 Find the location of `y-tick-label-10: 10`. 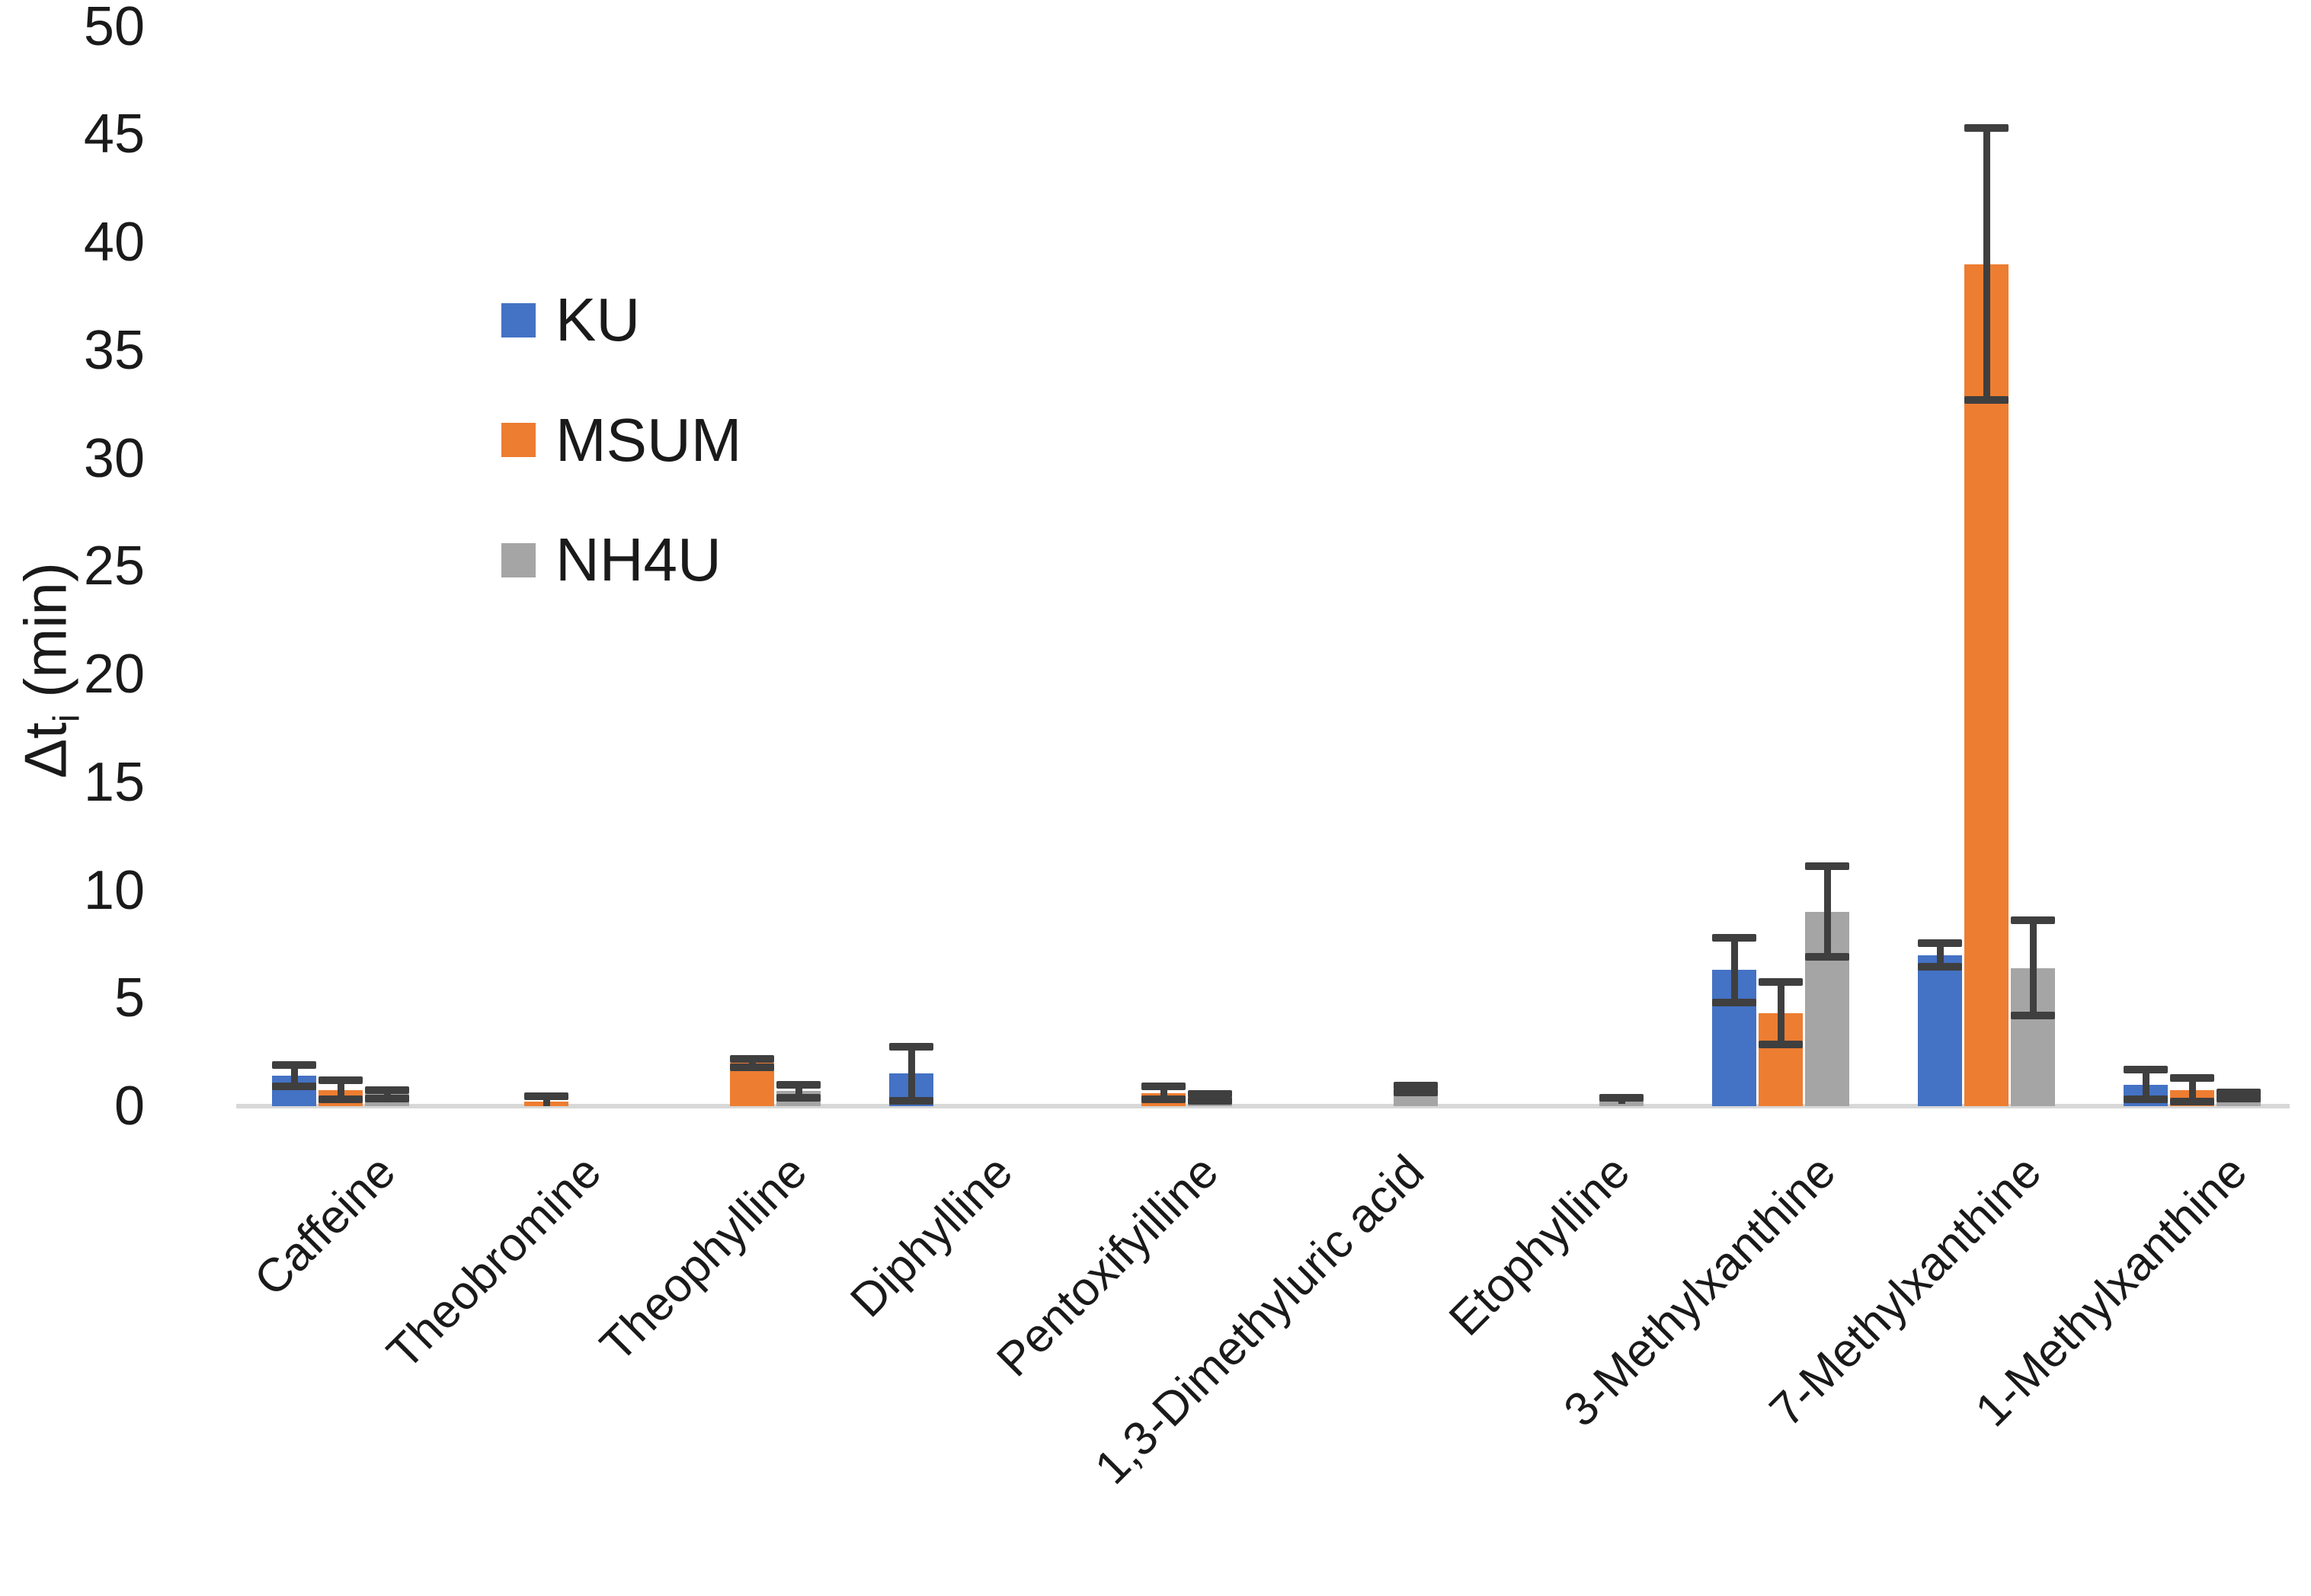

y-tick-label-10: 10 is located at coordinates (114, 890).